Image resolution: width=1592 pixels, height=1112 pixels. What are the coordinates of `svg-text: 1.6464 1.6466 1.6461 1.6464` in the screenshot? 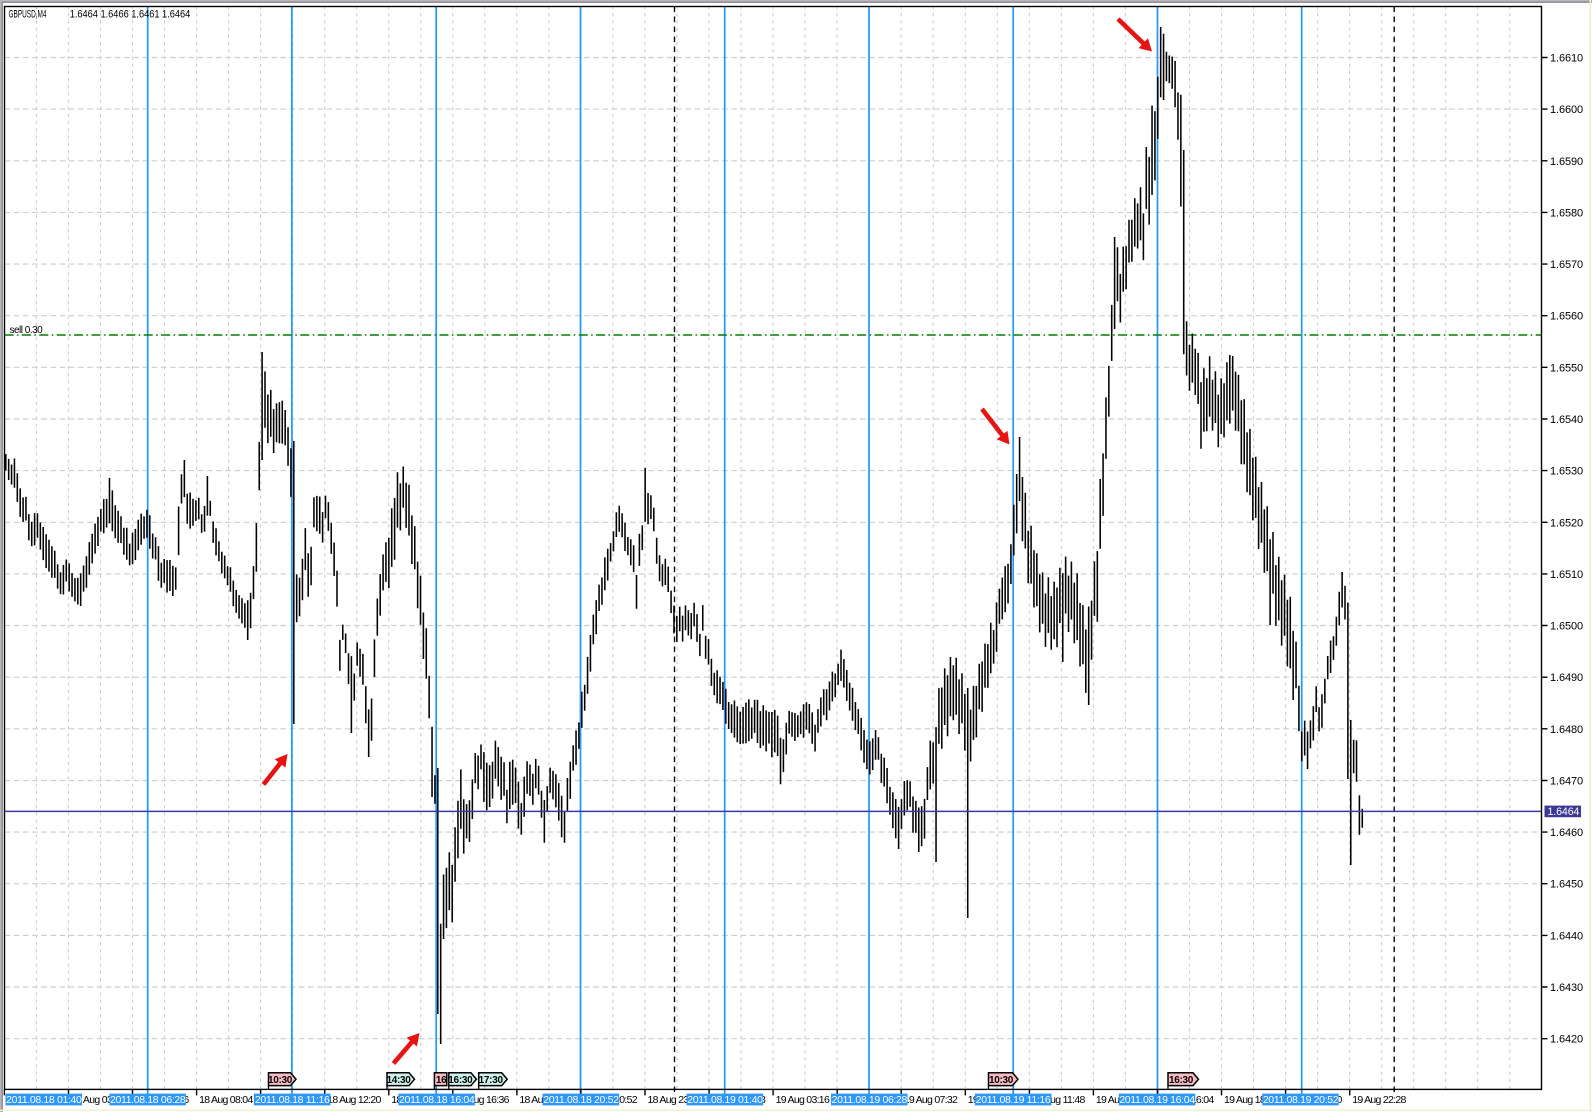 It's located at (130, 14).